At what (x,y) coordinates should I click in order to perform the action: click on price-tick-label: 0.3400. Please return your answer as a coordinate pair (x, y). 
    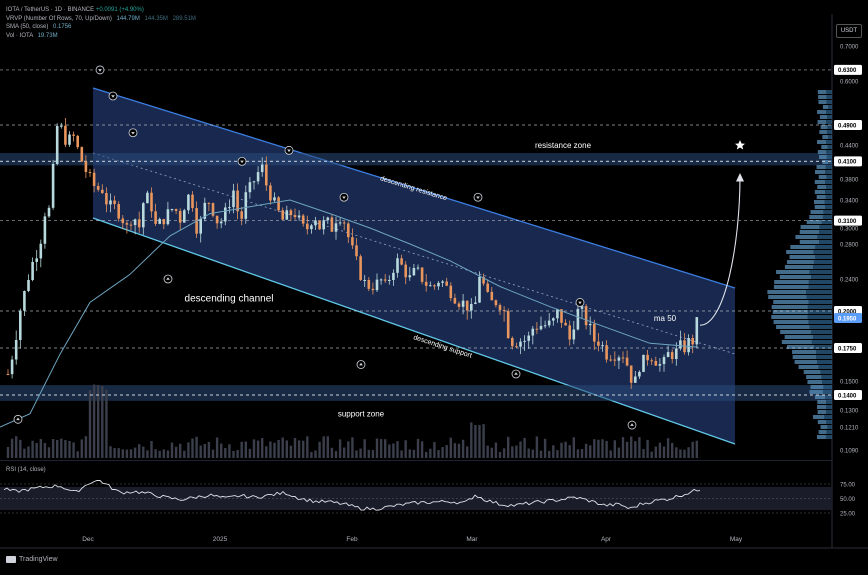
    Looking at the image, I should click on (849, 202).